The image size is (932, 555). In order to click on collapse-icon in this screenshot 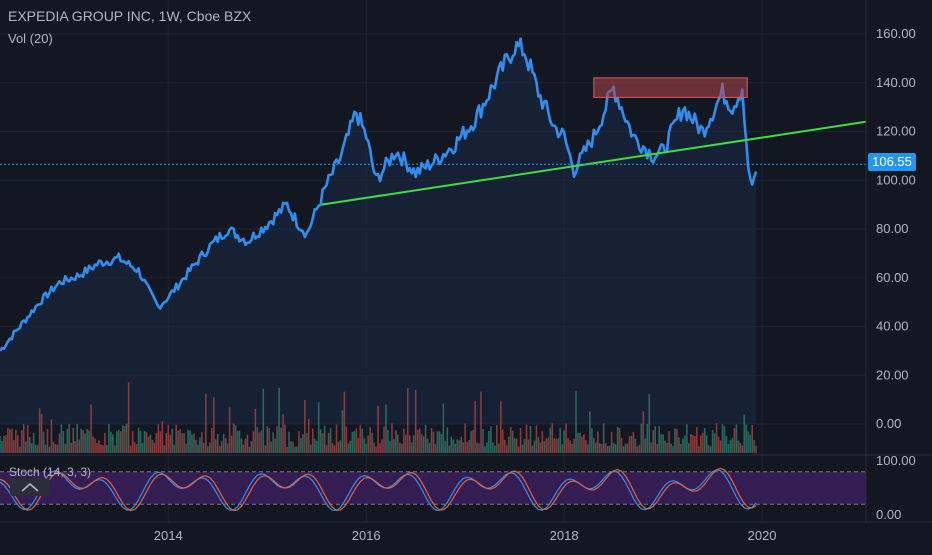, I will do `click(30, 487)`.